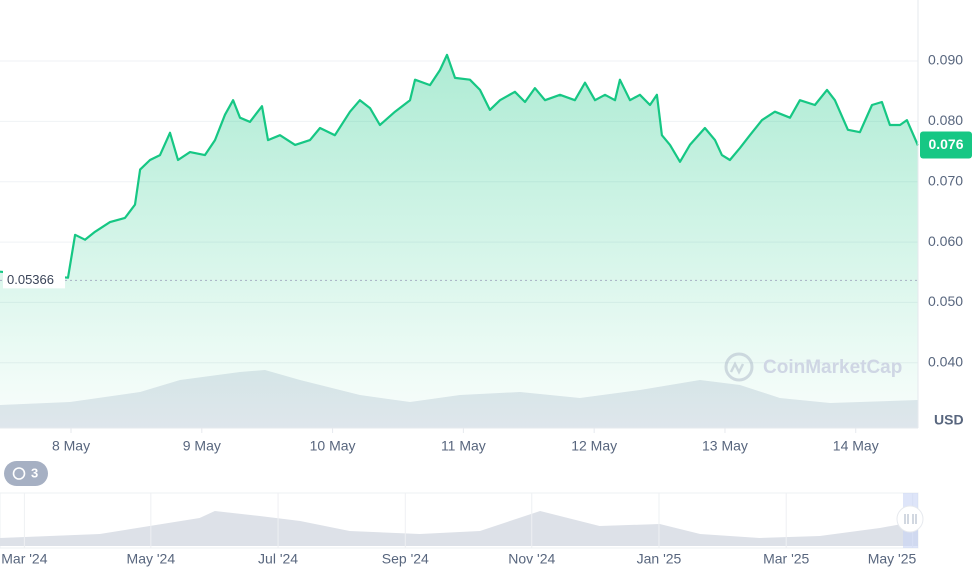 This screenshot has width=976, height=570. I want to click on navigator-tick-label: Mar '24, so click(24, 559).